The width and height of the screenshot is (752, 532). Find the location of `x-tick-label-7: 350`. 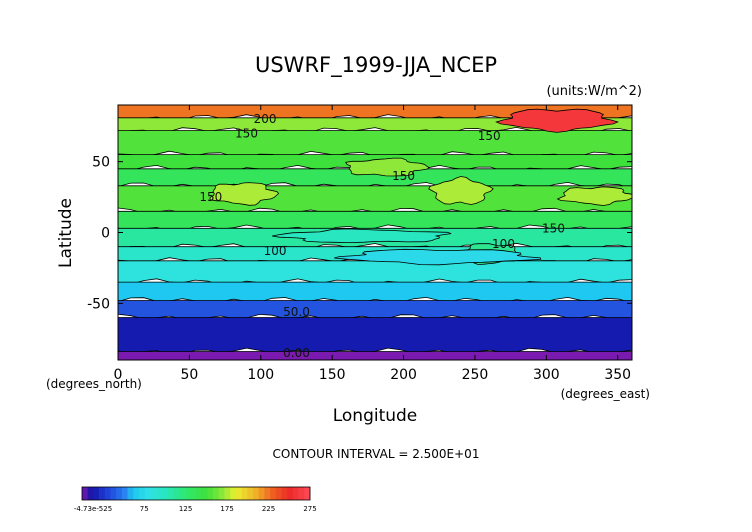

x-tick-label-7: 350 is located at coordinates (617, 375).